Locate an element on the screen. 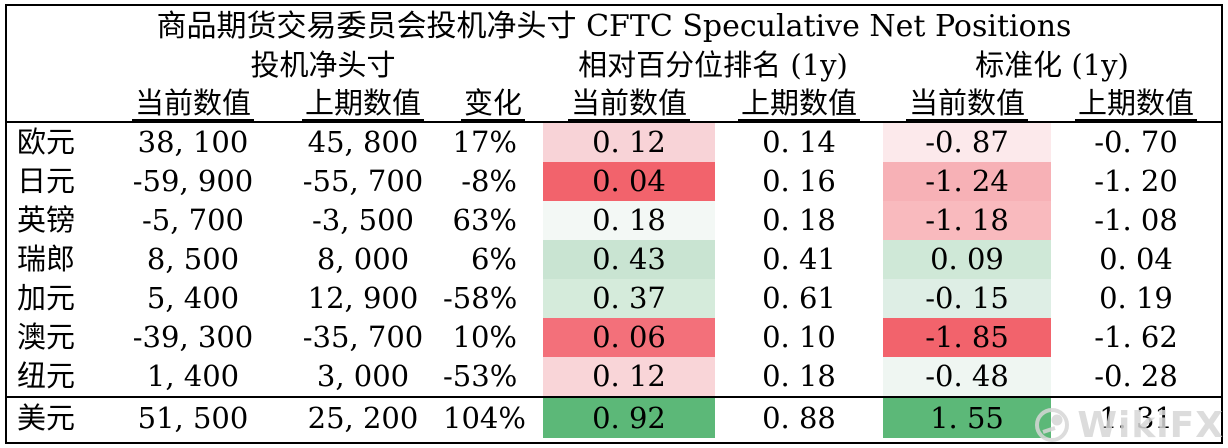 The image size is (1228, 448). row-label: 纽元 is located at coordinates (46, 376).